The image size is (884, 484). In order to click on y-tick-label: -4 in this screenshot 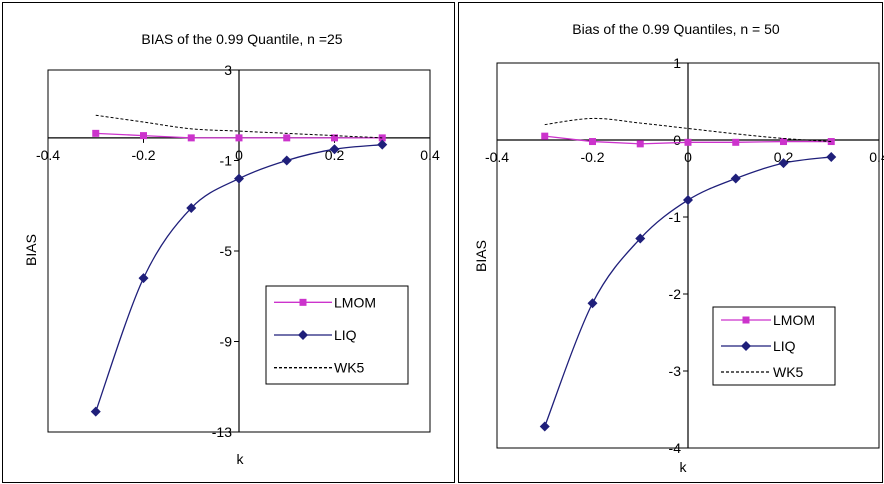, I will do `click(675, 448)`.